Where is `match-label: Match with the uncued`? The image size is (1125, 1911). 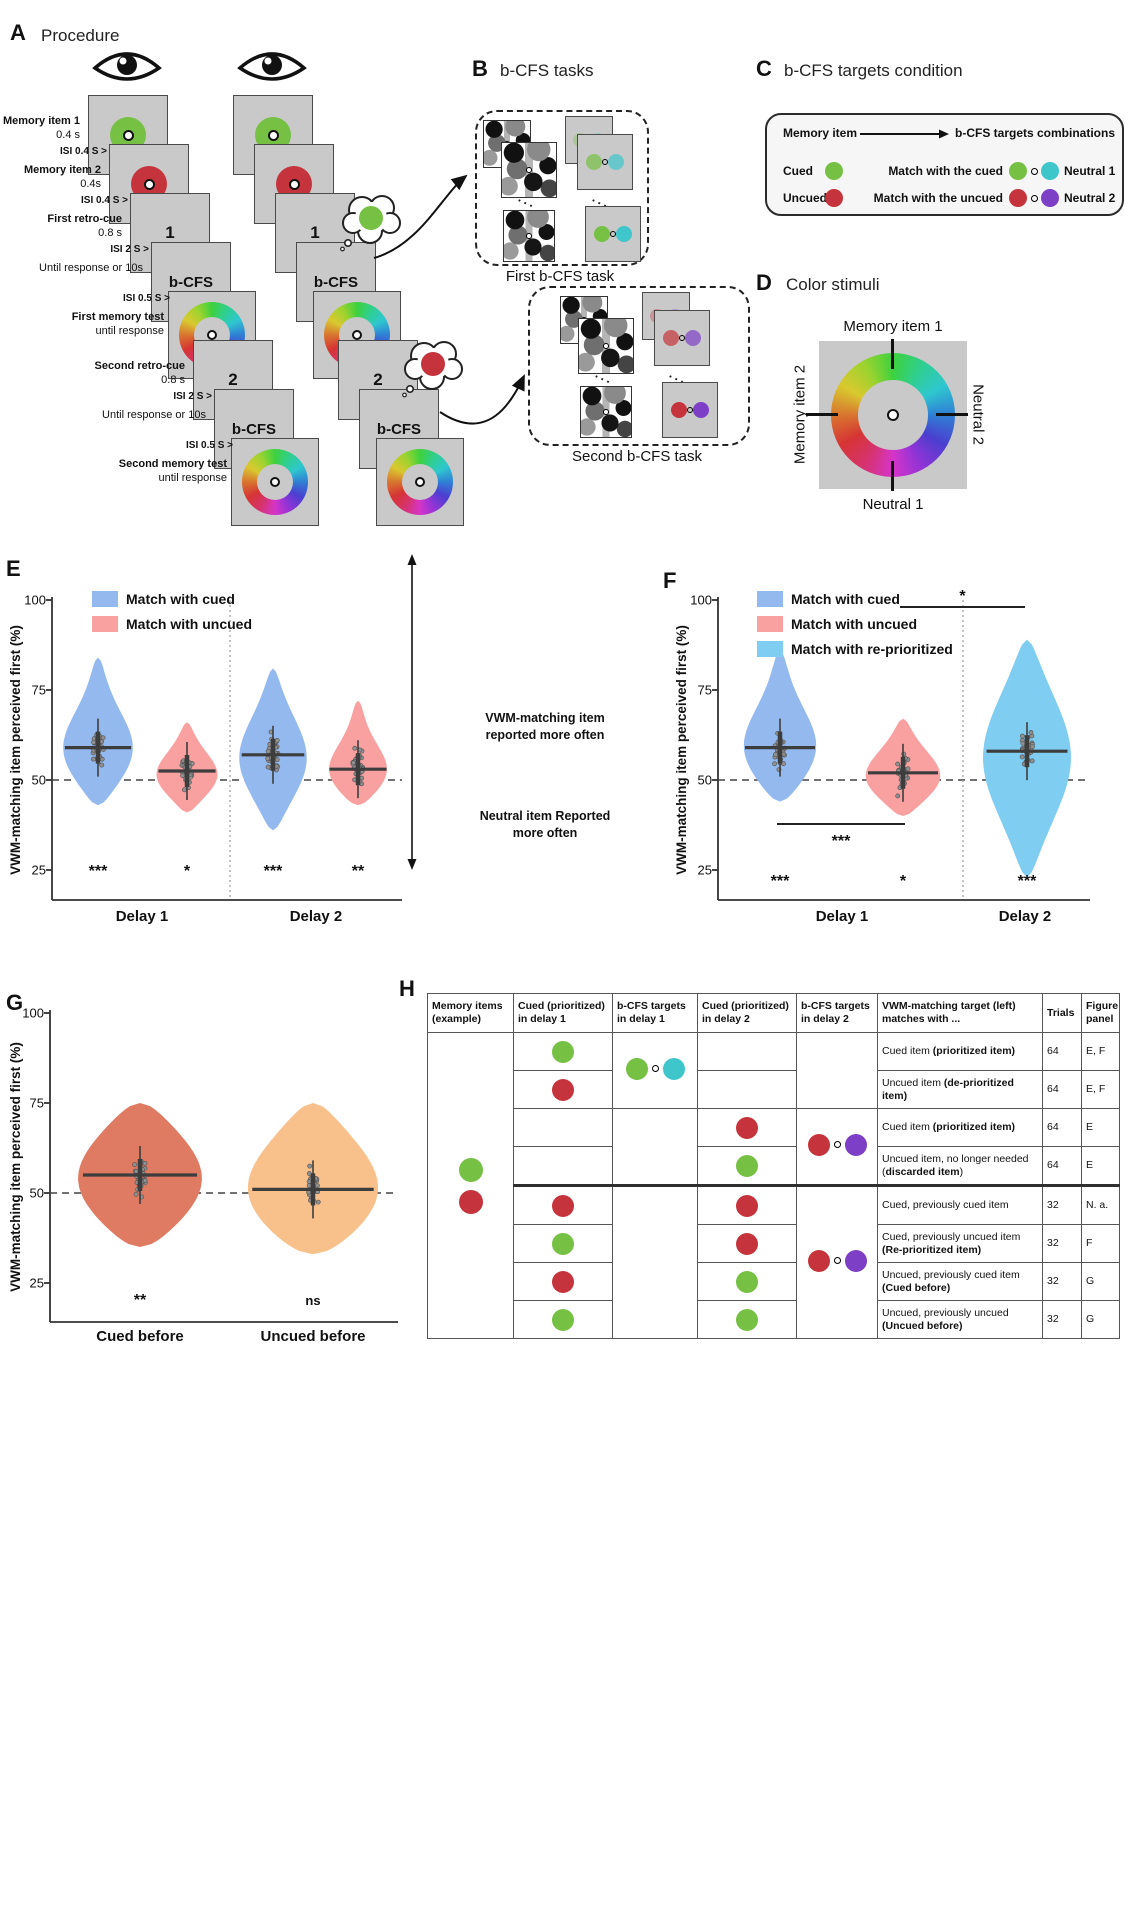
match-label: Match with the uncued is located at coordinates (938, 198).